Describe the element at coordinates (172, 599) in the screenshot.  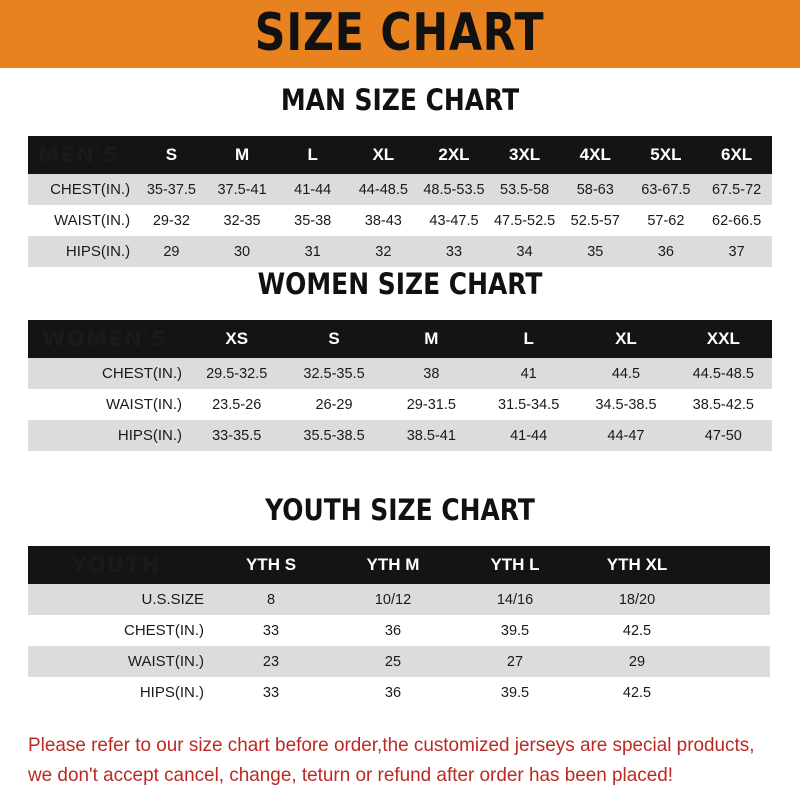
I see `youth-row-label: U.S.SIZE` at that location.